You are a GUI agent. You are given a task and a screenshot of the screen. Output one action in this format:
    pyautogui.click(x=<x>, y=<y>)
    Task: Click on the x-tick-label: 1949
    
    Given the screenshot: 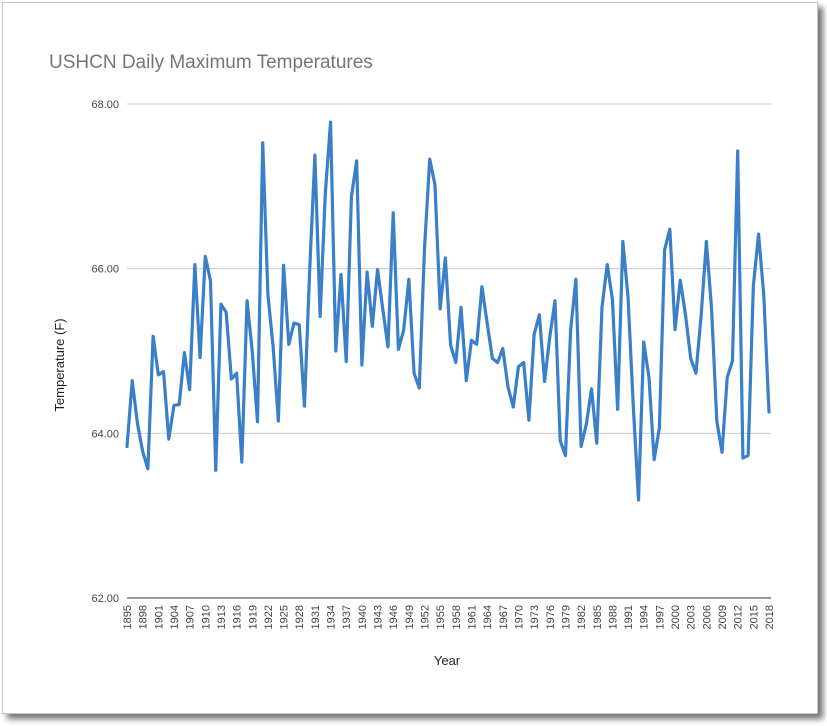 What is the action you would take?
    pyautogui.click(x=410, y=617)
    